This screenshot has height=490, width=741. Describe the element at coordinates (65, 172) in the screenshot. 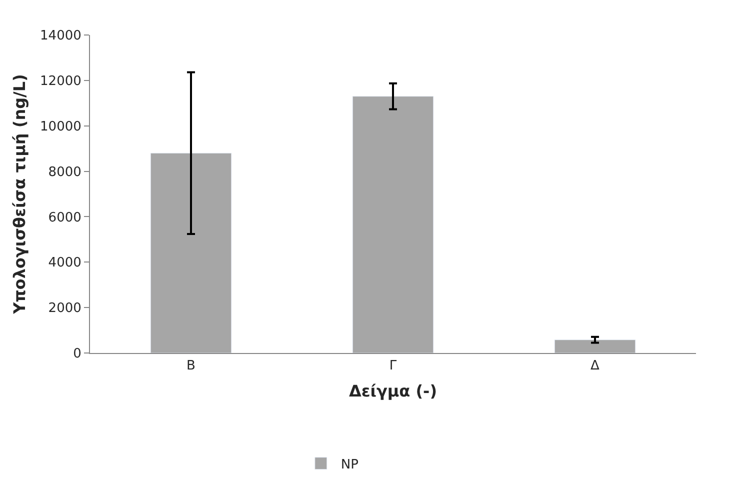

I see `y-tick-label: 8000` at that location.